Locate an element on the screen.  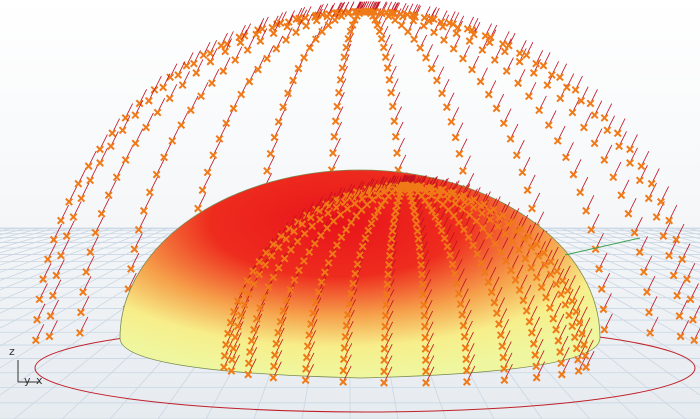
axis-label-x: x is located at coordinates (39, 380).